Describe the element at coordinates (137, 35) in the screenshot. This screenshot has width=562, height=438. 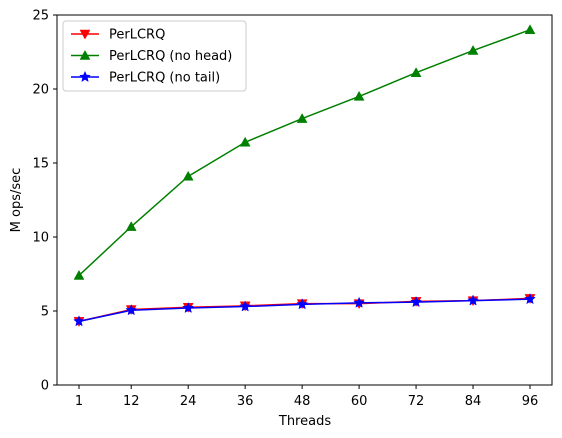
I see `legend-label: PerLCRQ` at that location.